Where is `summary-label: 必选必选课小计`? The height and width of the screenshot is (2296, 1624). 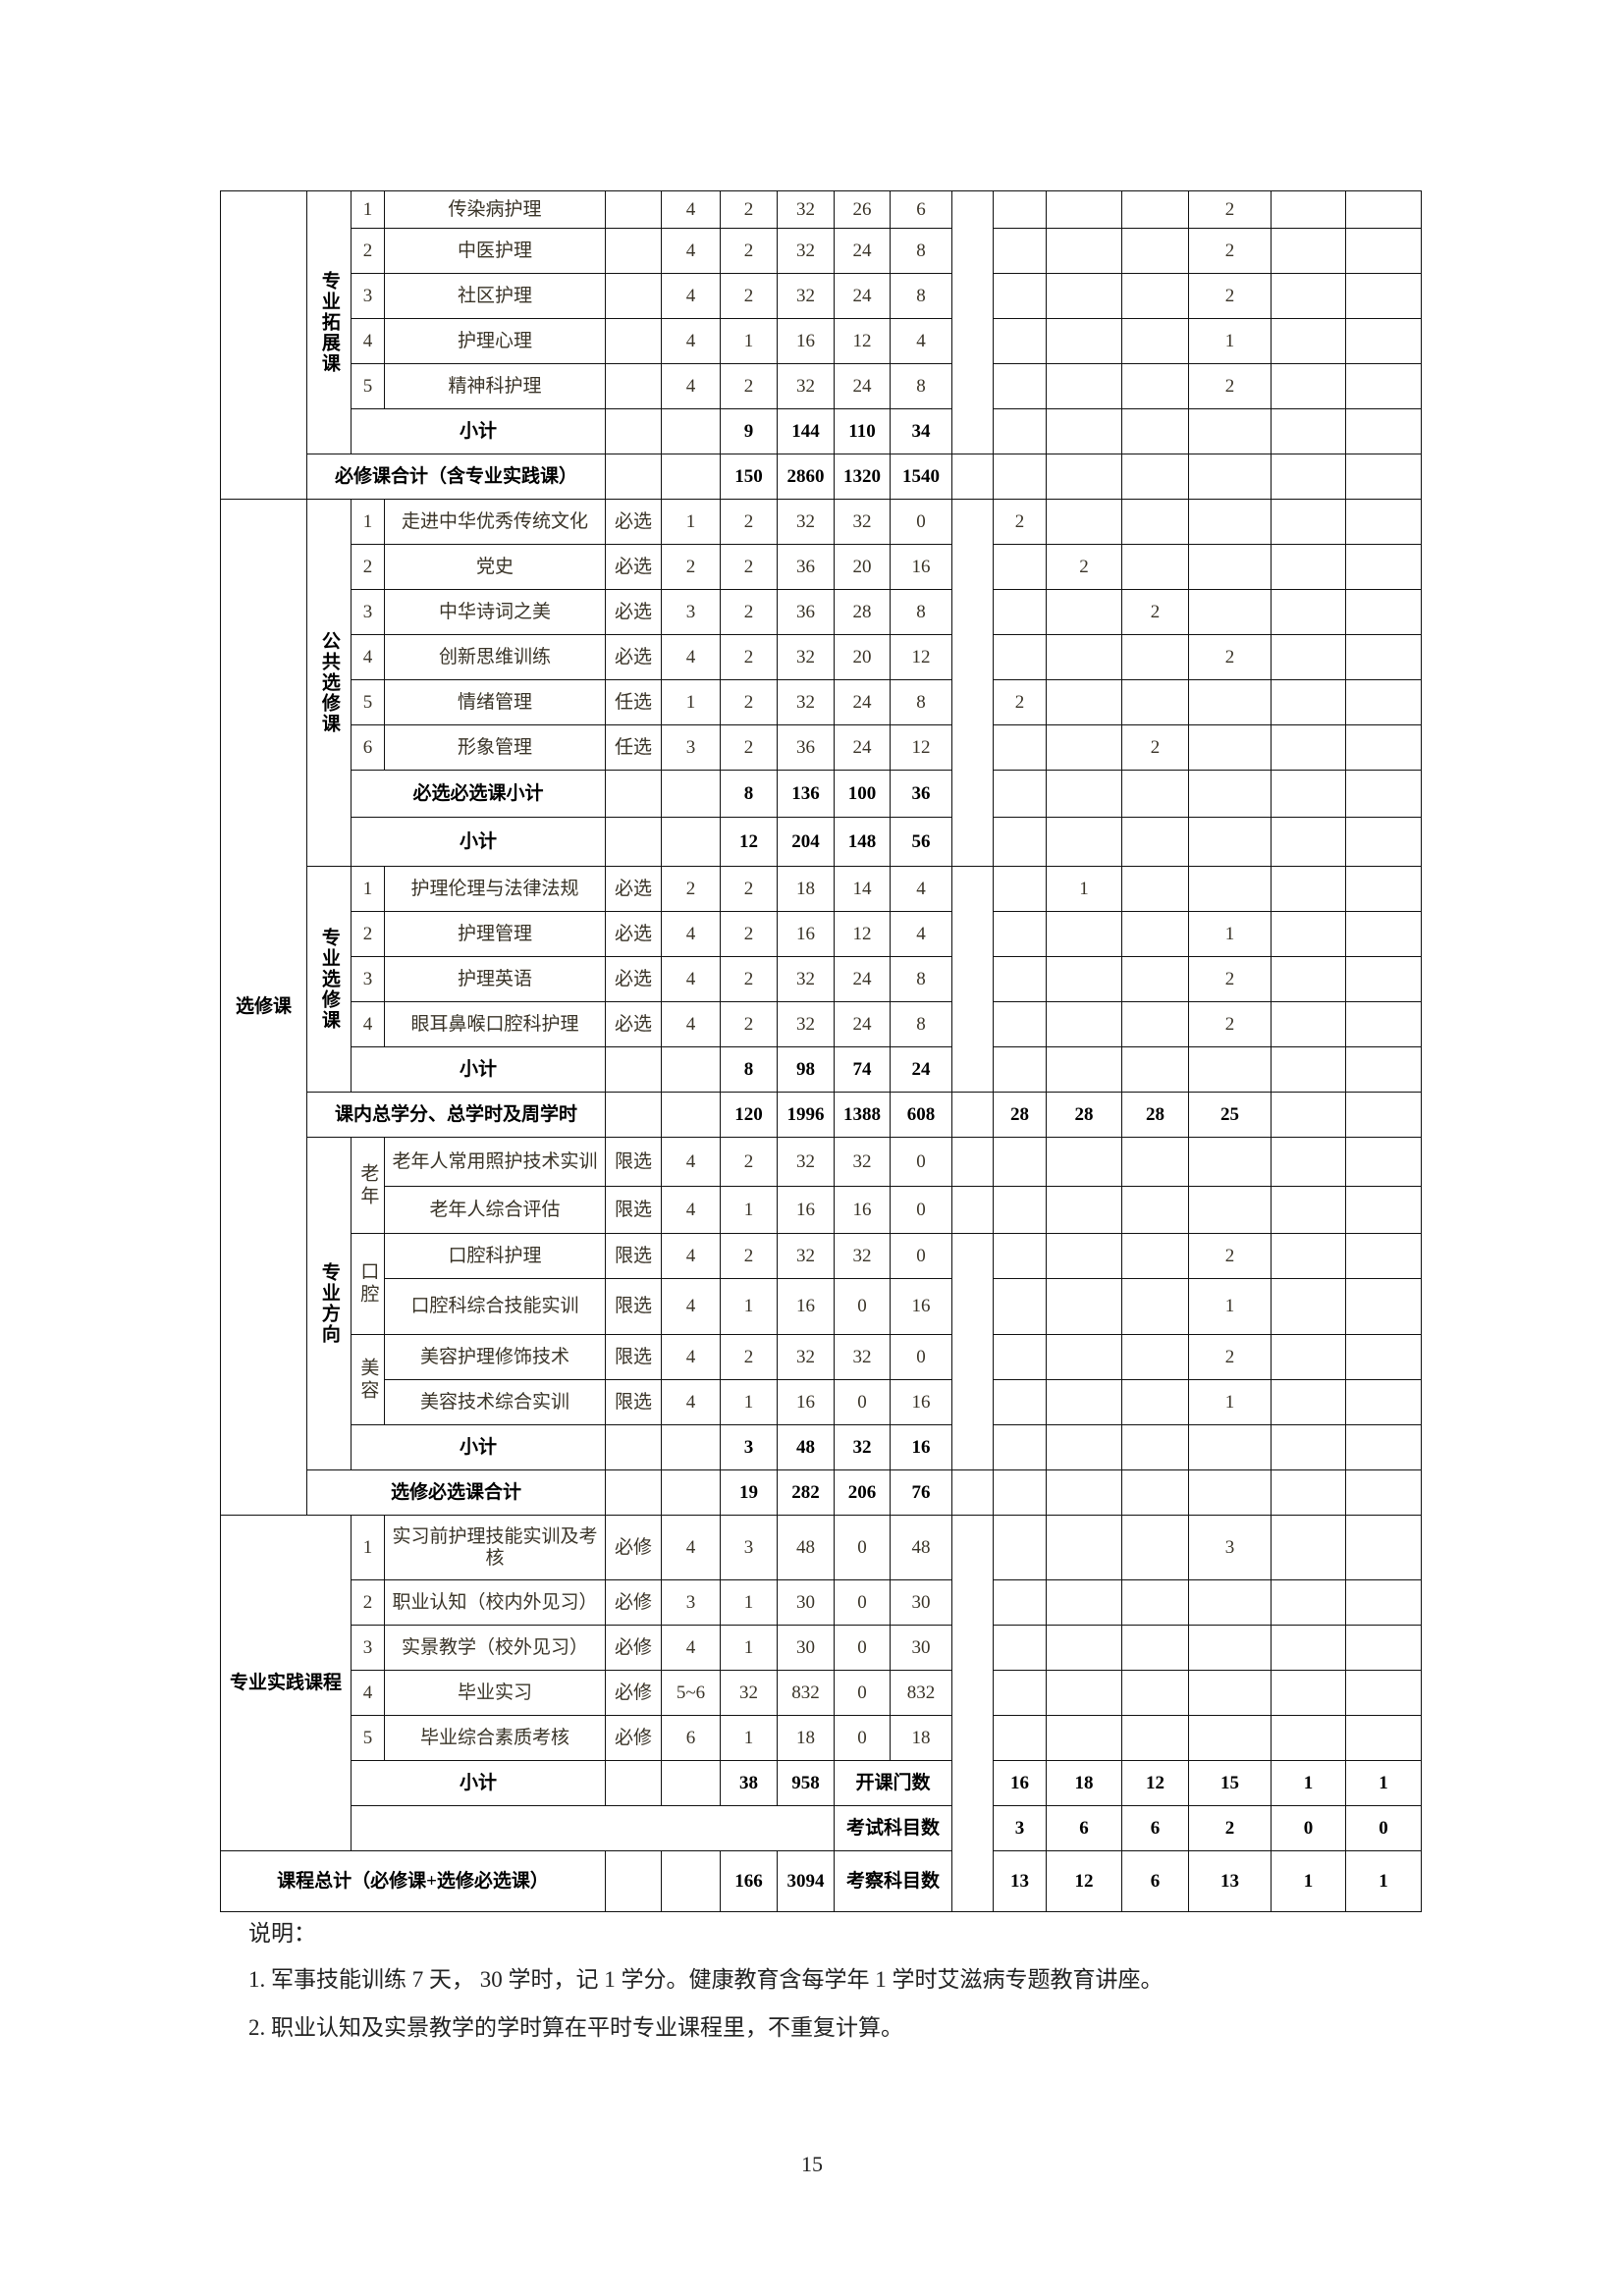 summary-label: 必选必选课小计 is located at coordinates (478, 794).